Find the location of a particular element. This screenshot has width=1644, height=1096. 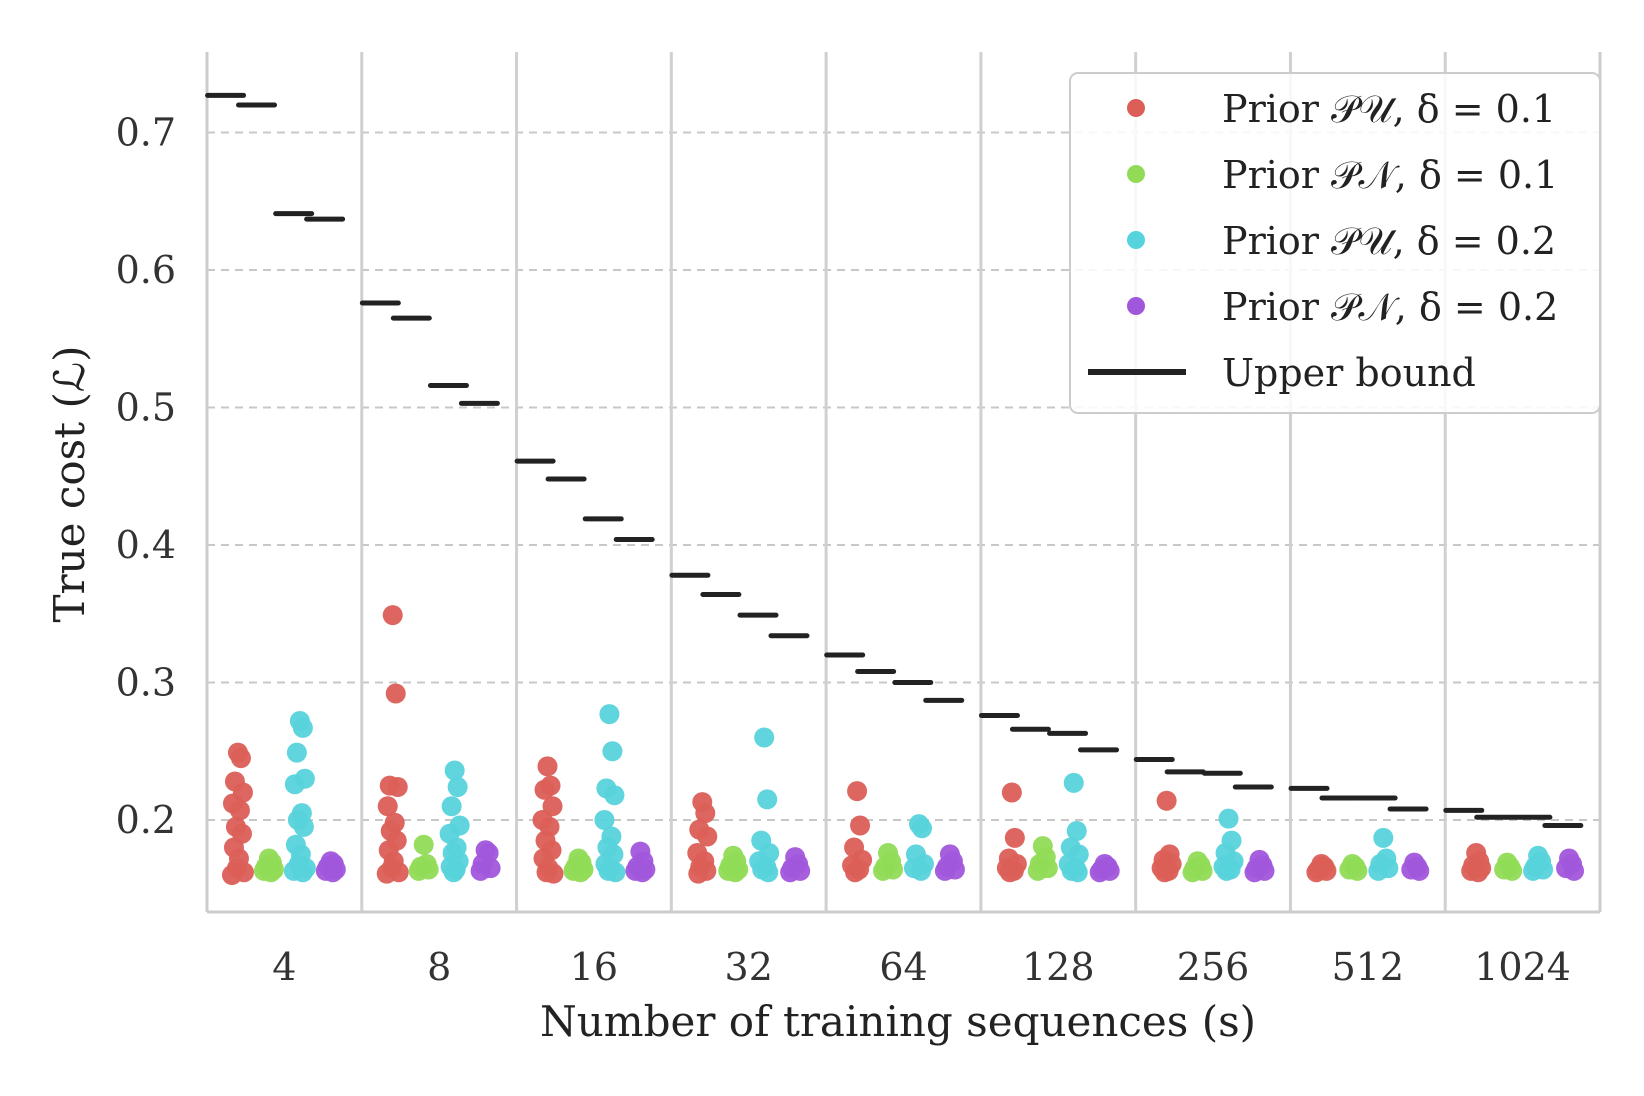

x-tick-label: 256 is located at coordinates (1213, 967).